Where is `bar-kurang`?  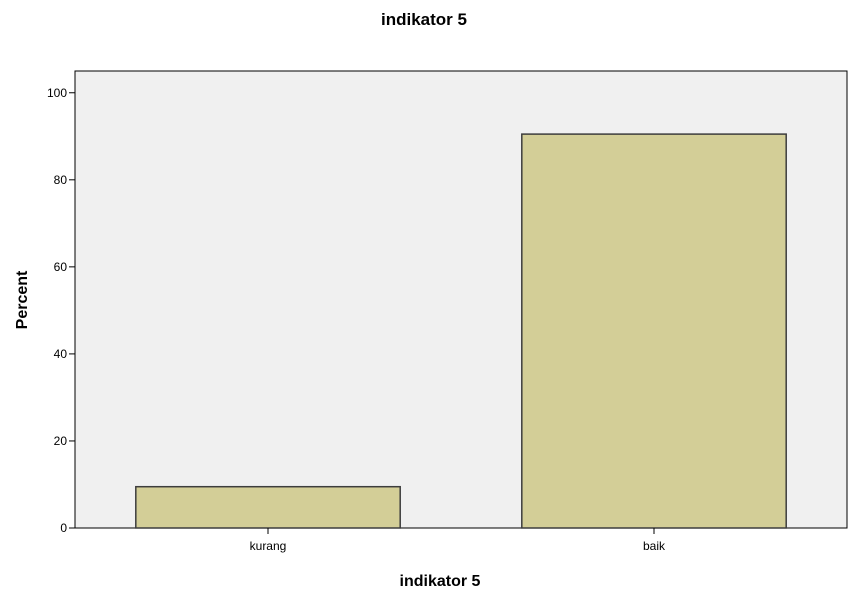 bar-kurang is located at coordinates (268, 507).